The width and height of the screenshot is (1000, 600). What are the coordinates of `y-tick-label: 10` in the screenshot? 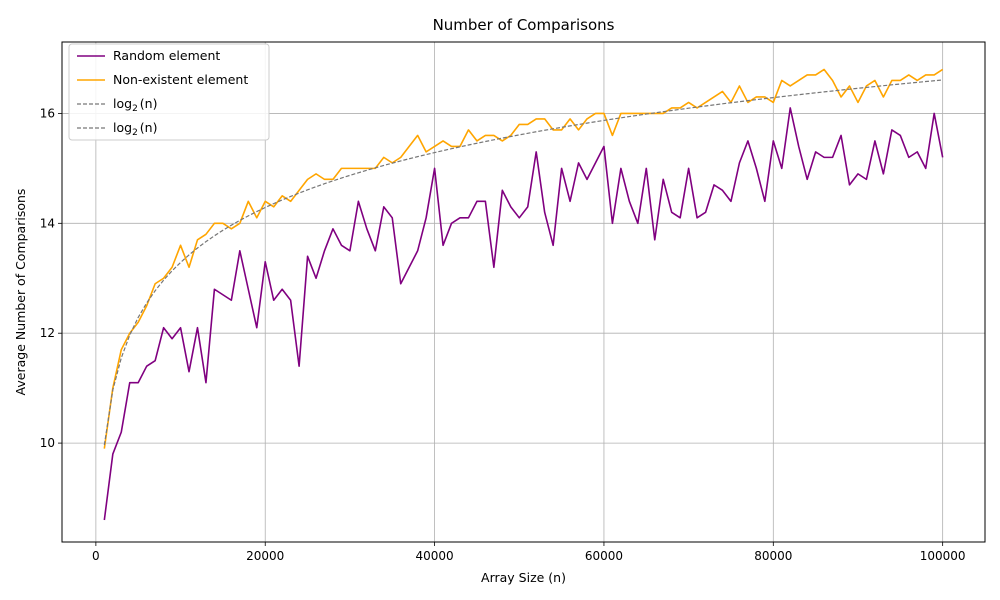 It's located at (47, 443).